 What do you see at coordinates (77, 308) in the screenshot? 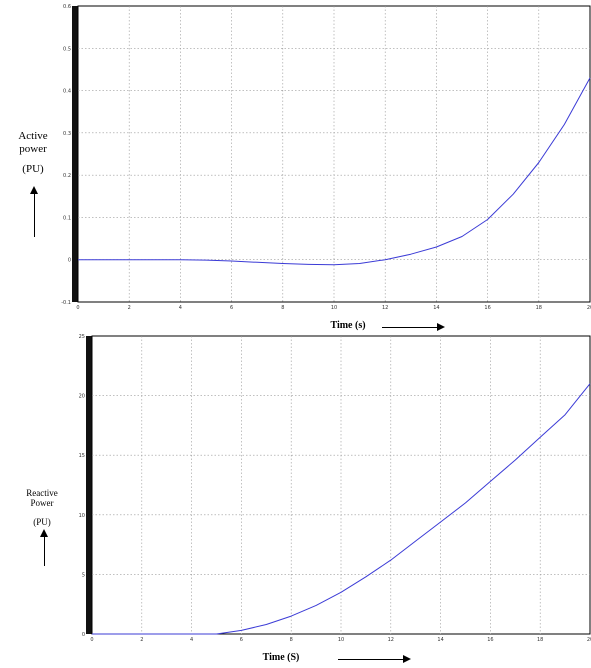
I see `chart0-xtick-0: 0` at bounding box center [77, 308].